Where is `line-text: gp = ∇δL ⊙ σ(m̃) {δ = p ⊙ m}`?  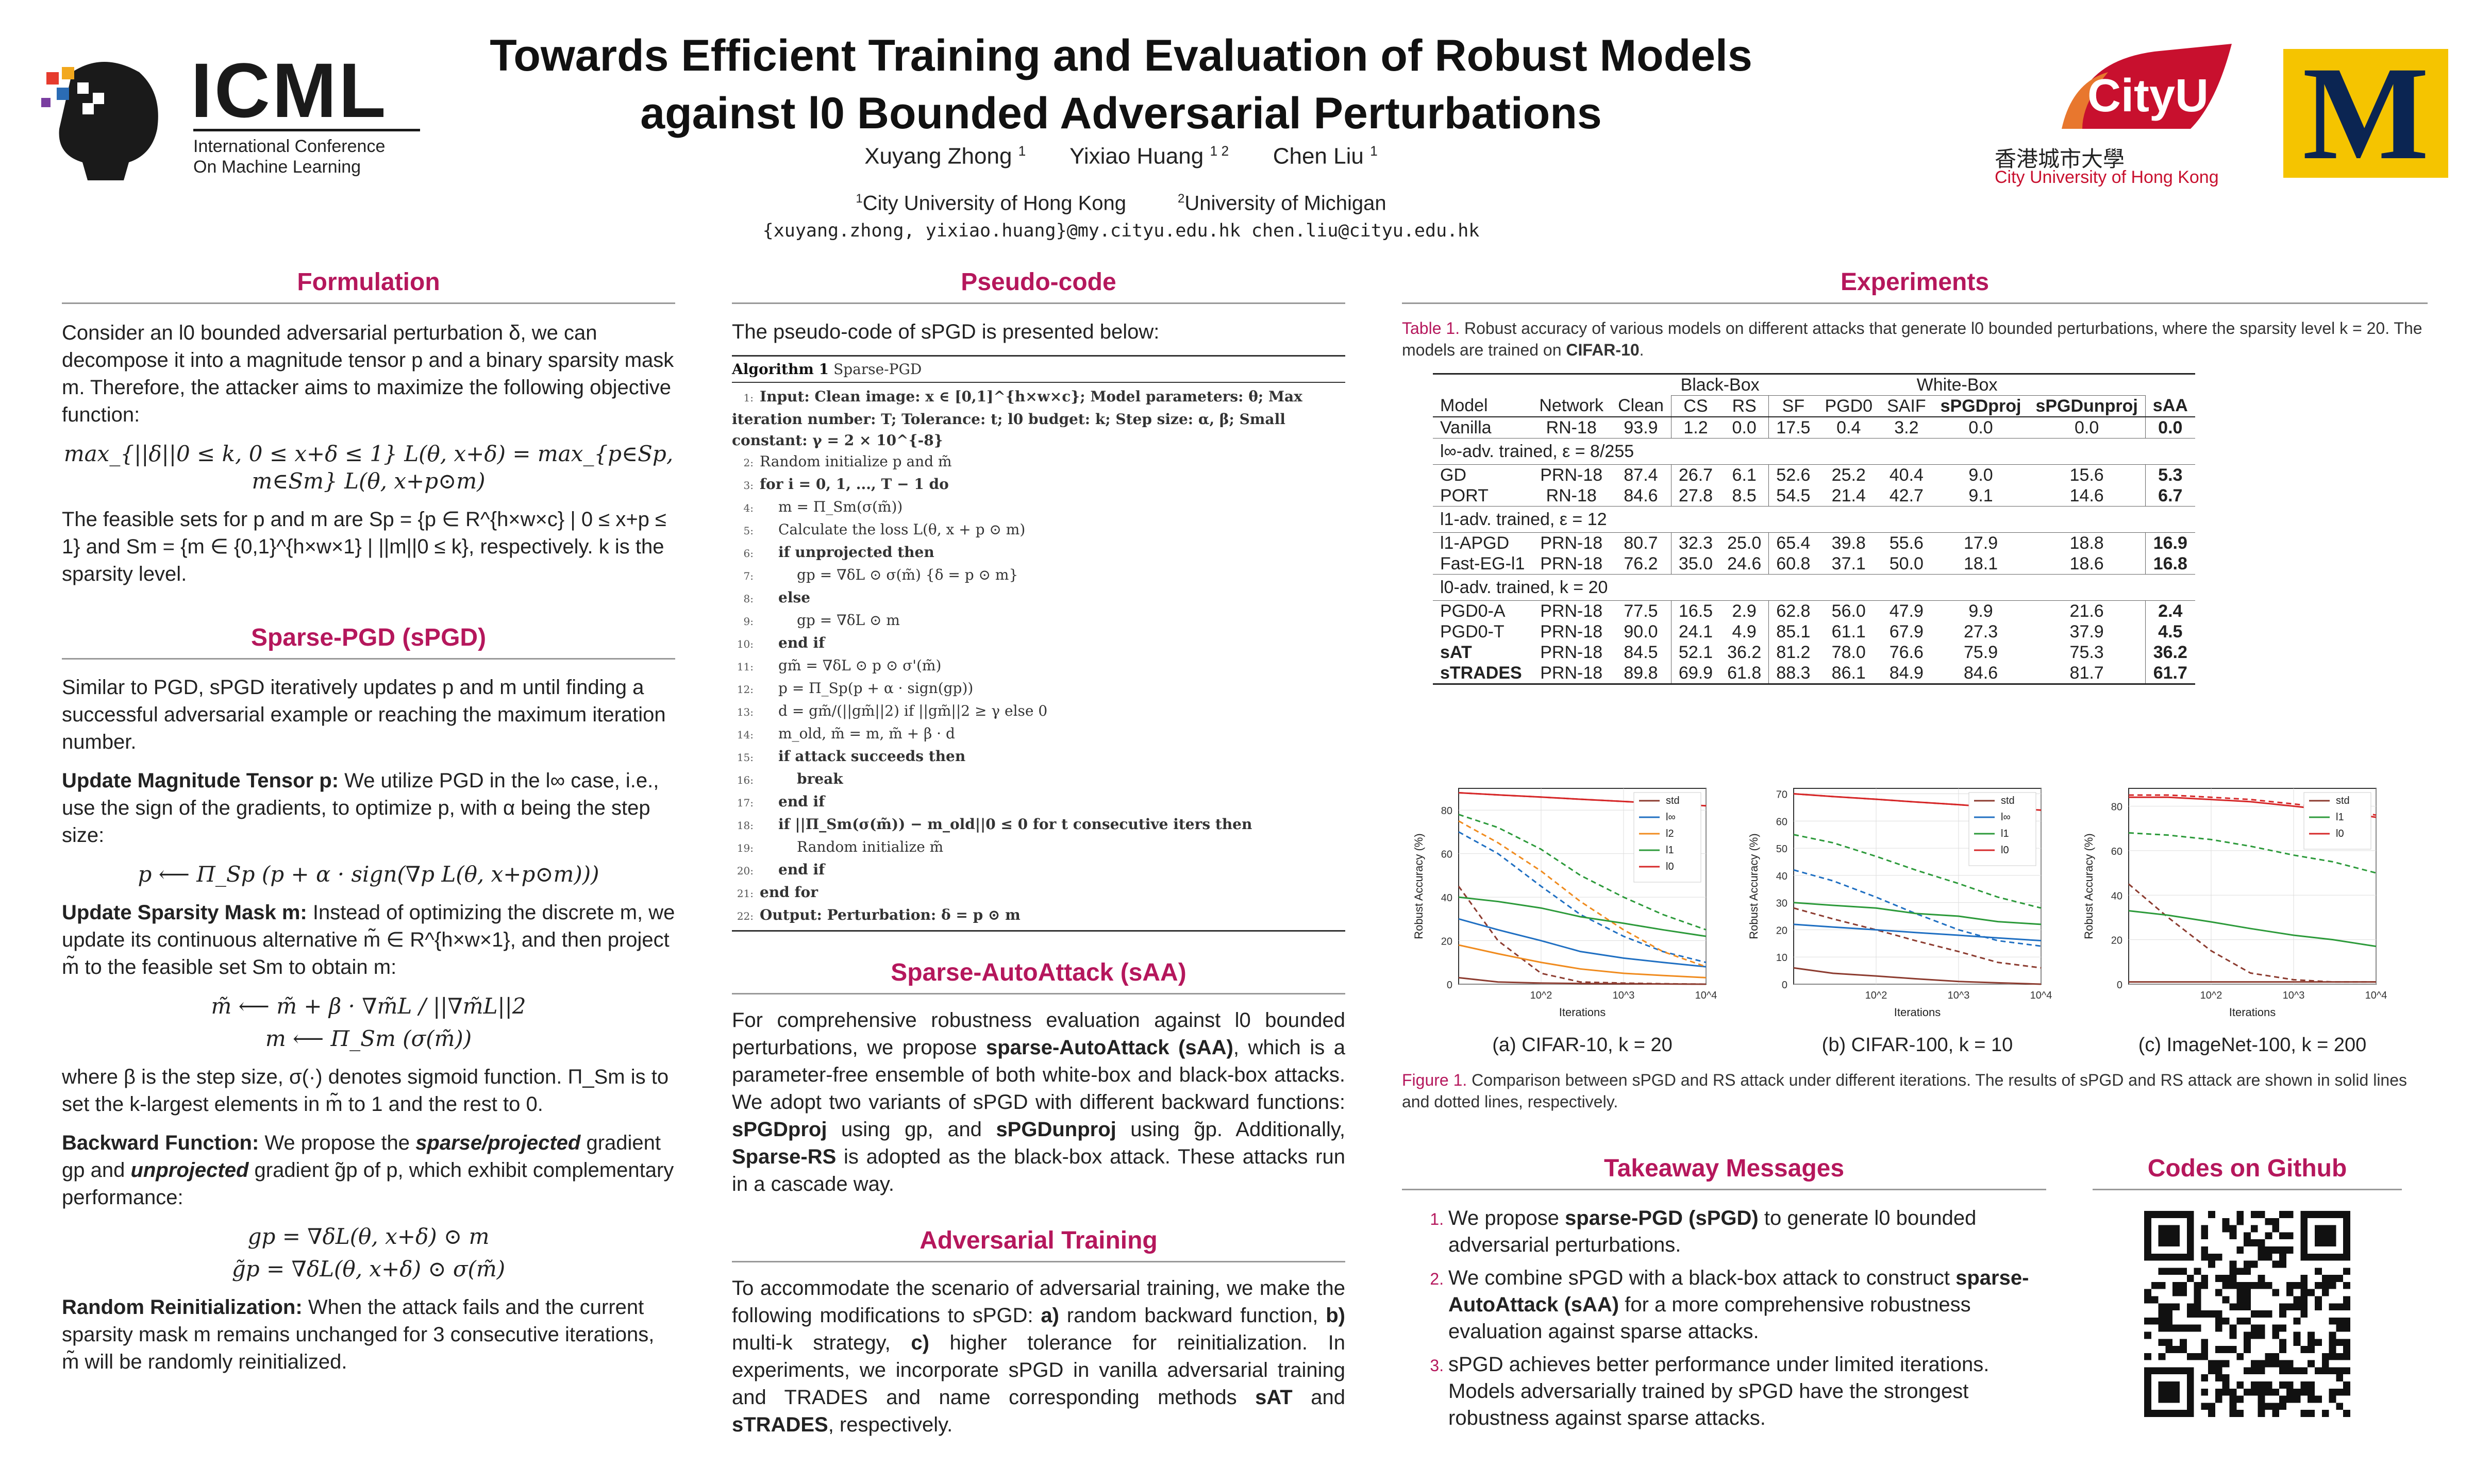
line-text: gp = ∇δL ⊙ σ(m̃) {δ = p ⊙ m} is located at coordinates (907, 574).